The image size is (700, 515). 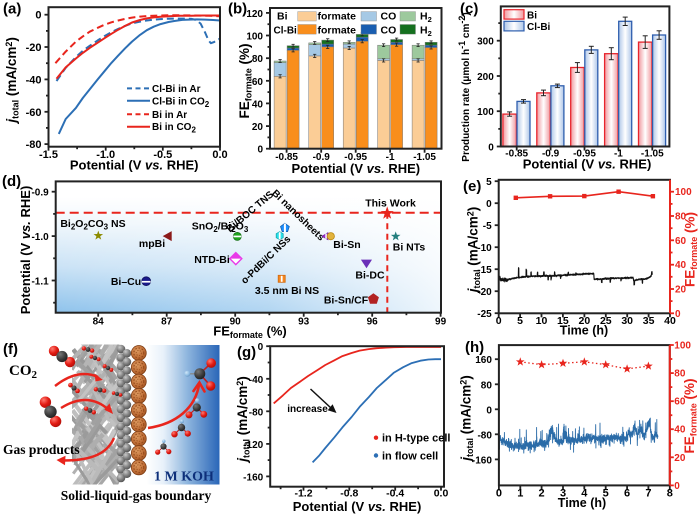 What do you see at coordinates (487, 385) in the screenshot?
I see `svg-text: 80` at bounding box center [487, 385].